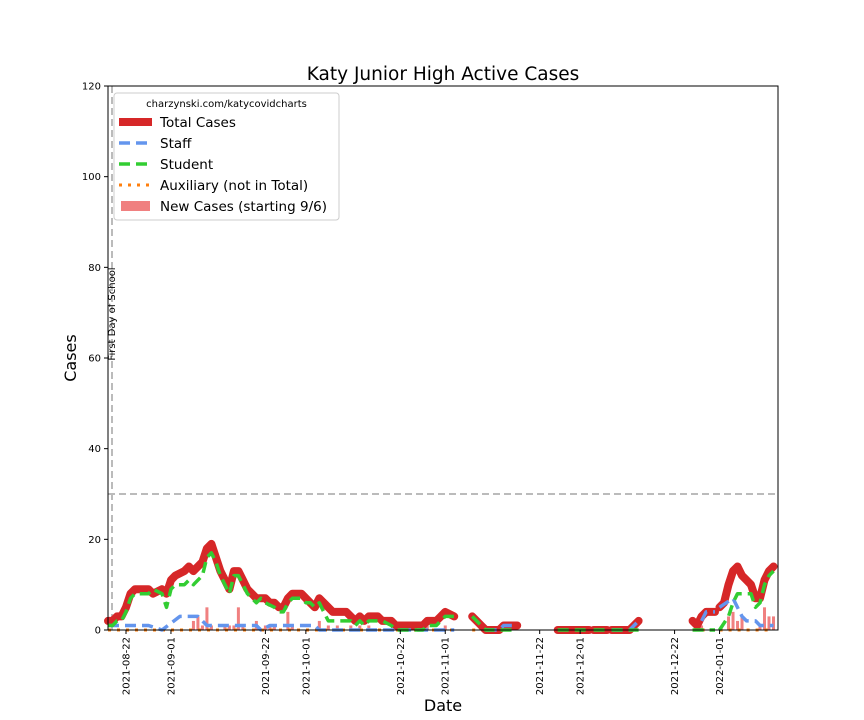  What do you see at coordinates (446, 666) in the screenshot?
I see `x-tick-label: 2021-11-01` at bounding box center [446, 666].